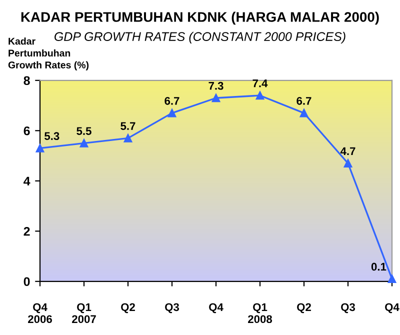 This screenshot has height=335, width=400. Describe the element at coordinates (27, 131) in the screenshot. I see `y-tick-label: 6` at that location.